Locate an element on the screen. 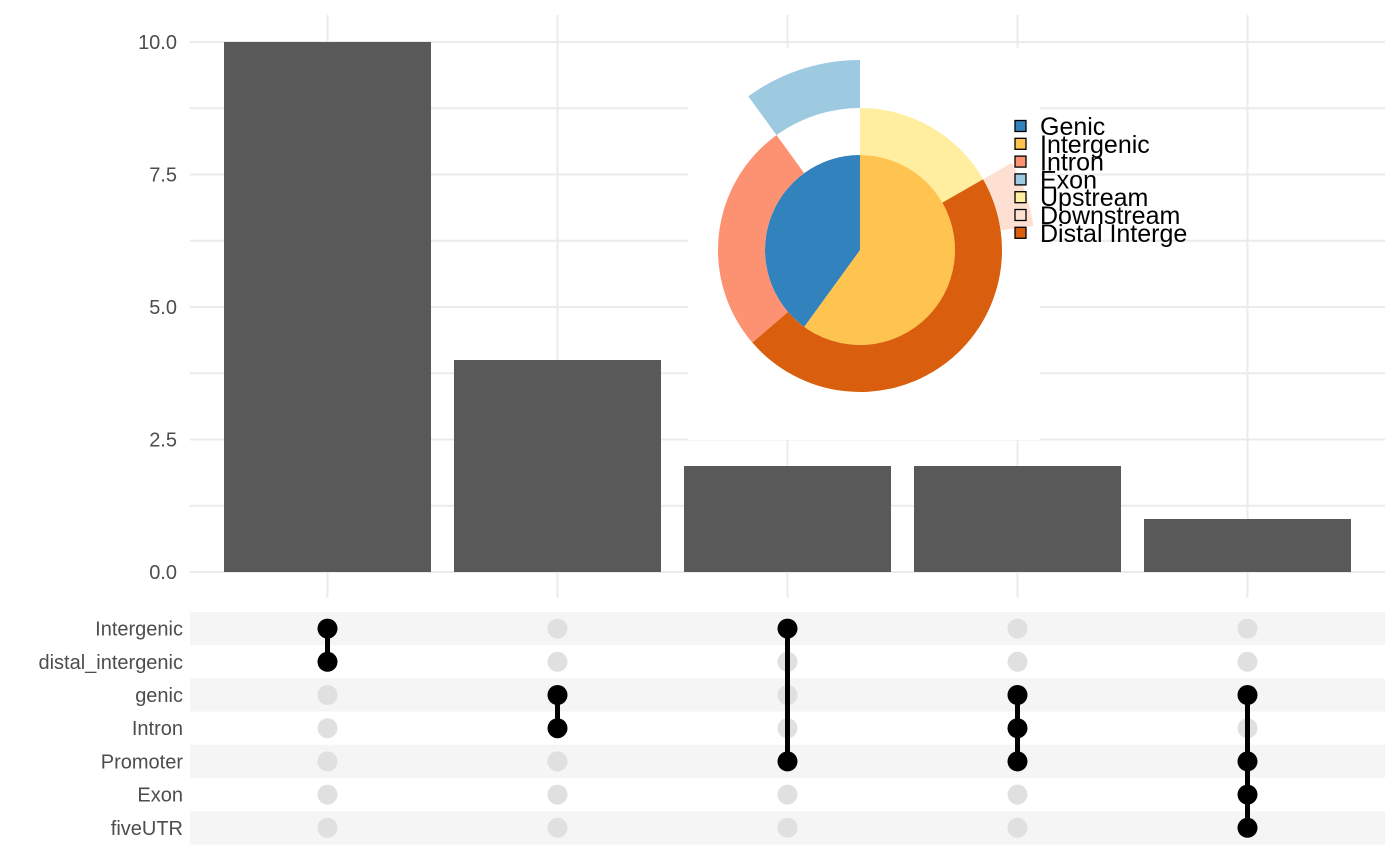 Image resolution: width=1400 pixels, height=866 pixels. set-label: Intron is located at coordinates (157, 729).